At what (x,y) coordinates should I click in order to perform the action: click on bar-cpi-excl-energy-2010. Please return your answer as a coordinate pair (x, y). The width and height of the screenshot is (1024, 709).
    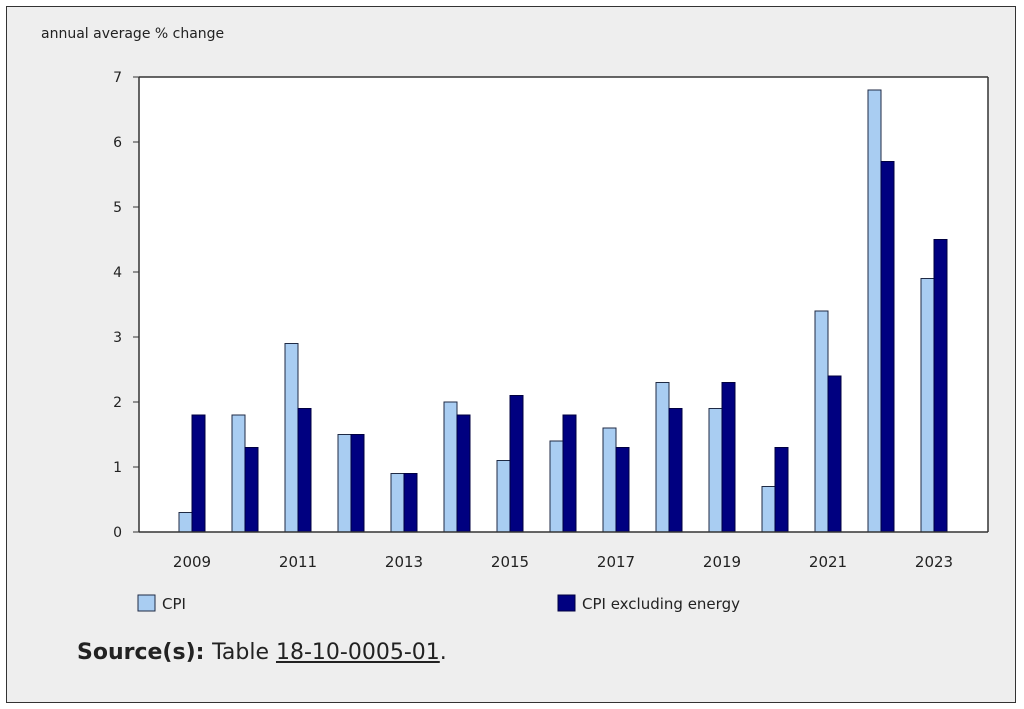
    Looking at the image, I should click on (251, 490).